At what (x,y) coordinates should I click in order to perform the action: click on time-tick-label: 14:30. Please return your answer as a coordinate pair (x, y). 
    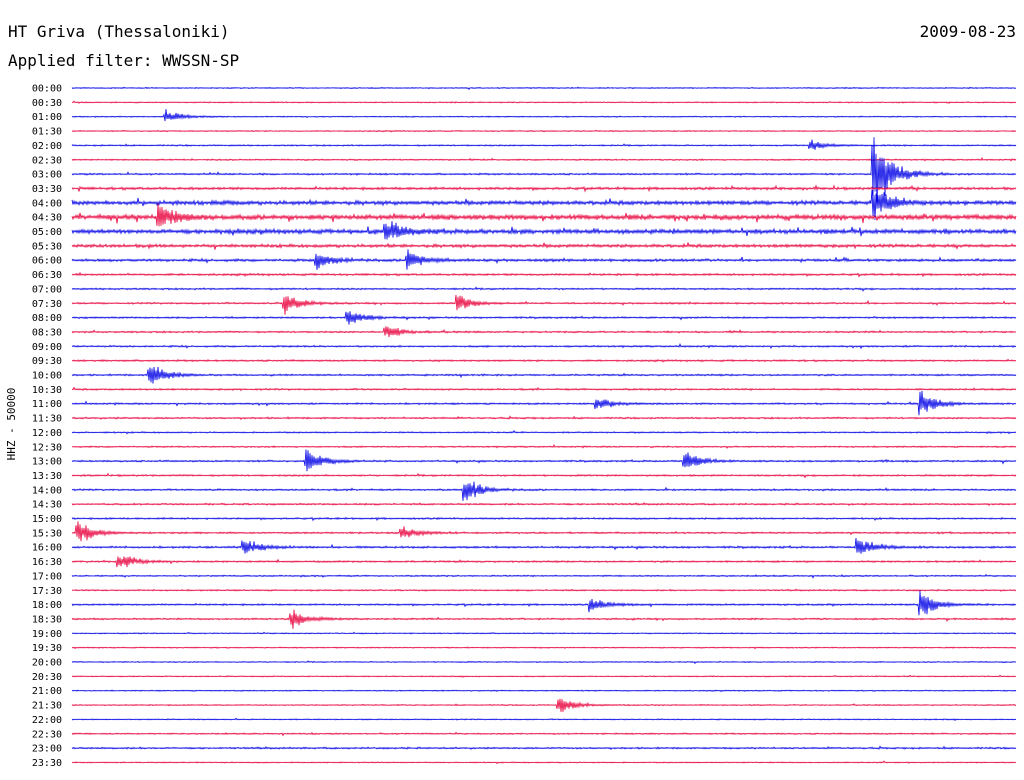
    Looking at the image, I should click on (47, 505).